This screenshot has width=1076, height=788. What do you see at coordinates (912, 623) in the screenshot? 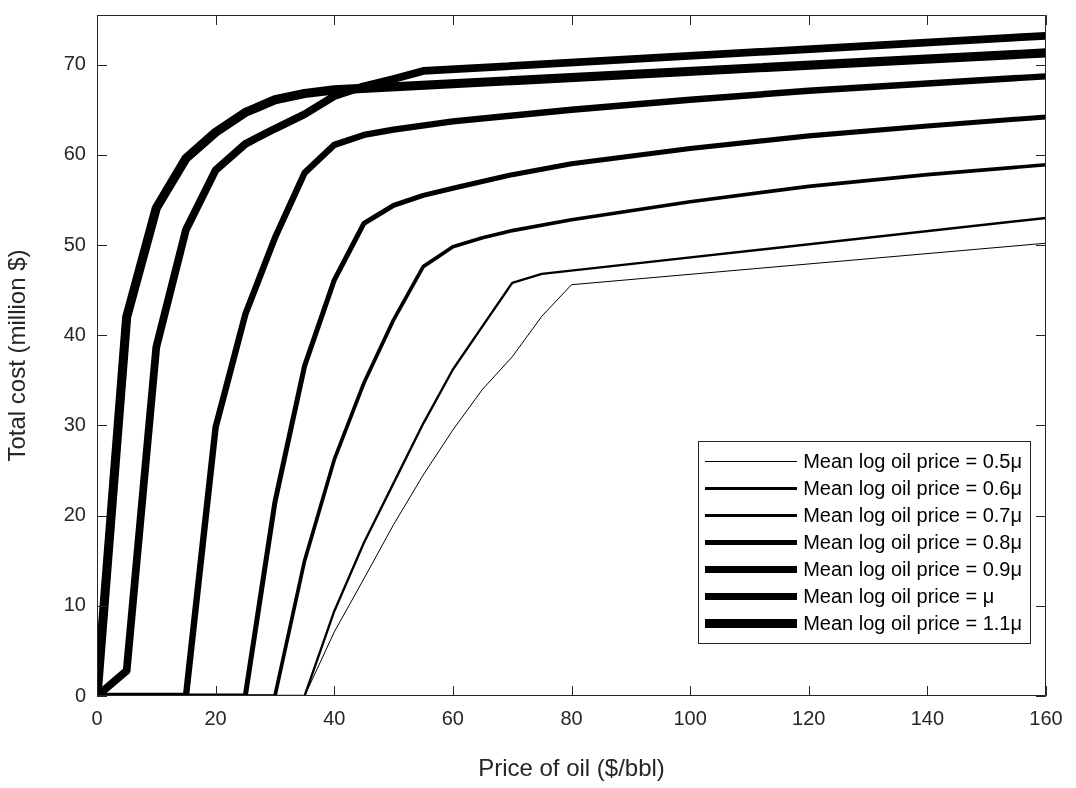
I see `legend-label: Mean log oil price = 1.1μ` at bounding box center [912, 623].